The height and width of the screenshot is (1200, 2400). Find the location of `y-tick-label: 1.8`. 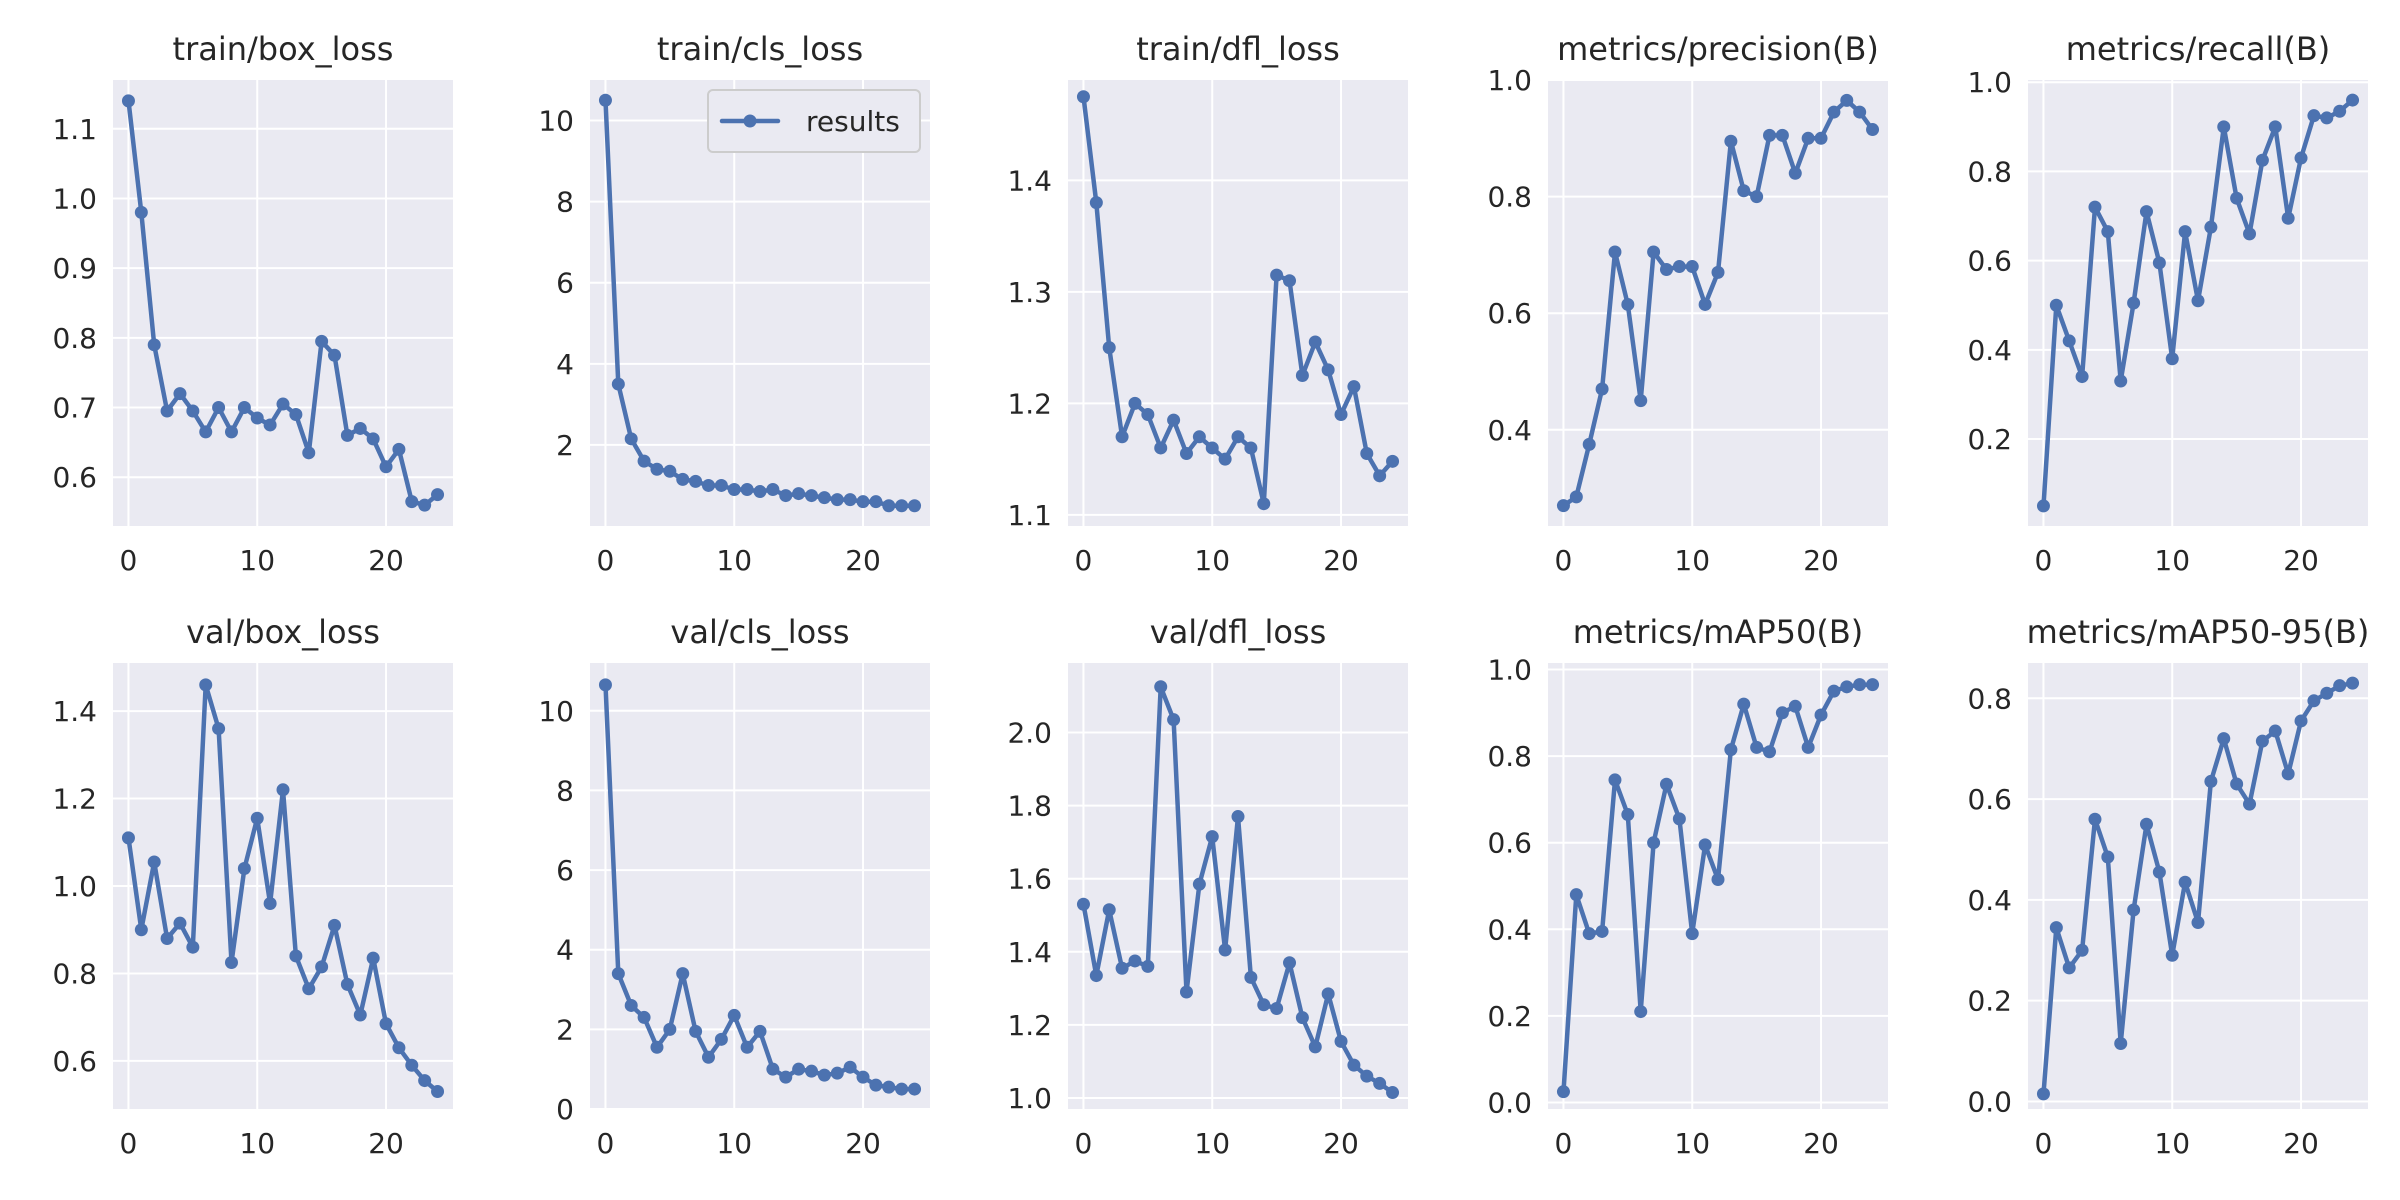

y-tick-label: 1.8 is located at coordinates (1029, 806).